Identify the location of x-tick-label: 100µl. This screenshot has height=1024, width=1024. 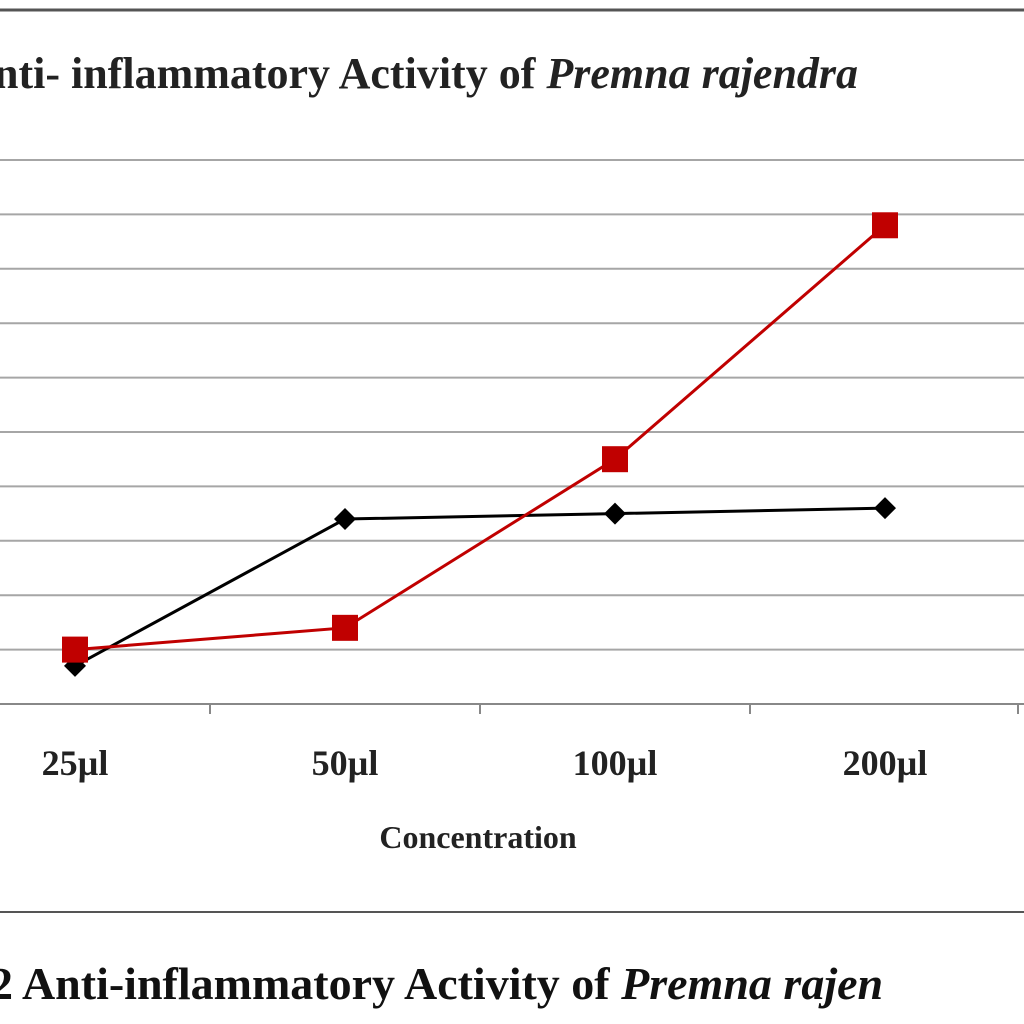
(615, 763).